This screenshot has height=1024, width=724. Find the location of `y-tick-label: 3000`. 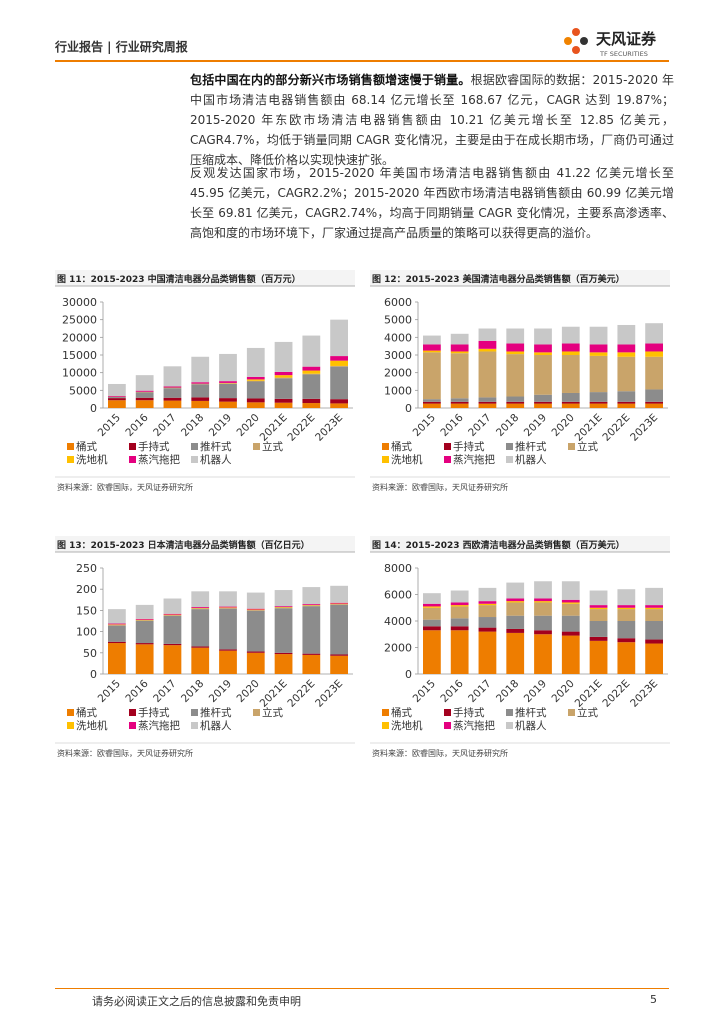

y-tick-label: 3000 is located at coordinates (398, 355).